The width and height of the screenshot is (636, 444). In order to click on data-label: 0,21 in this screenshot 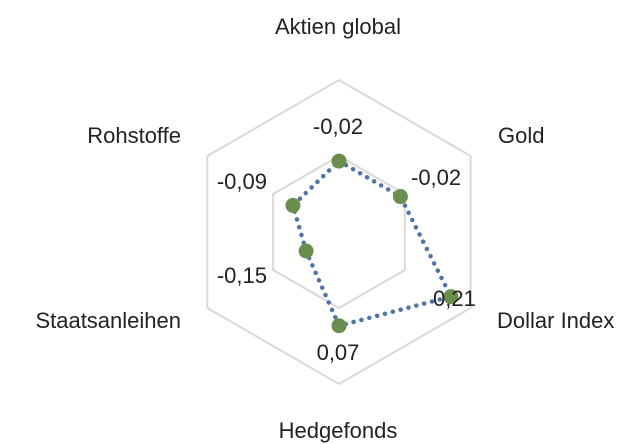, I will do `click(454, 298)`.